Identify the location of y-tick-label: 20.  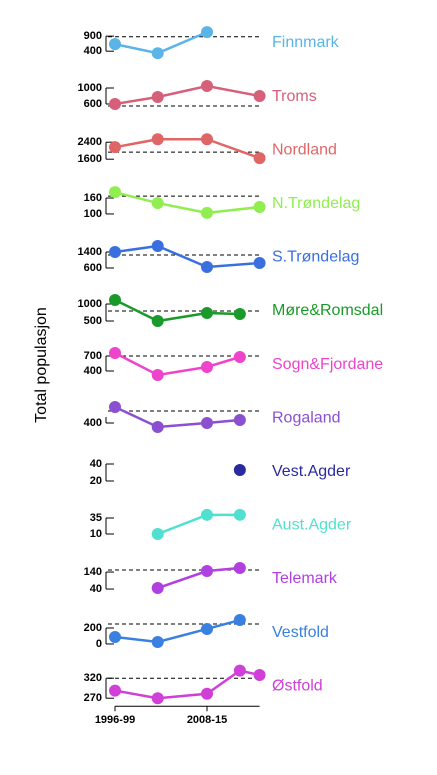
(96, 481).